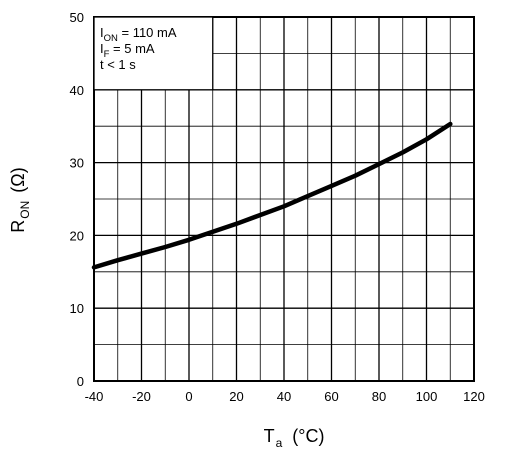 The width and height of the screenshot is (514, 450). Describe the element at coordinates (188, 396) in the screenshot. I see `x-tick-label: 0` at that location.